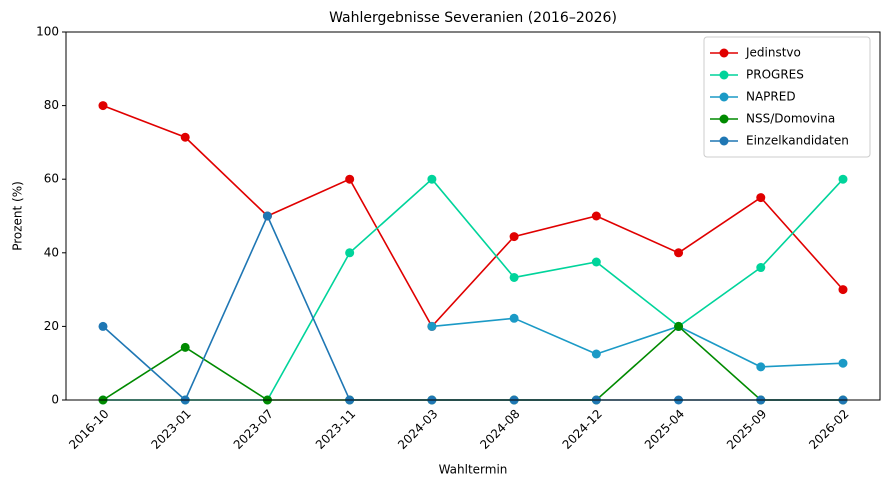 The width and height of the screenshot is (889, 490). Describe the element at coordinates (499, 429) in the screenshot. I see `x-tick-label: 2024-08` at that location.